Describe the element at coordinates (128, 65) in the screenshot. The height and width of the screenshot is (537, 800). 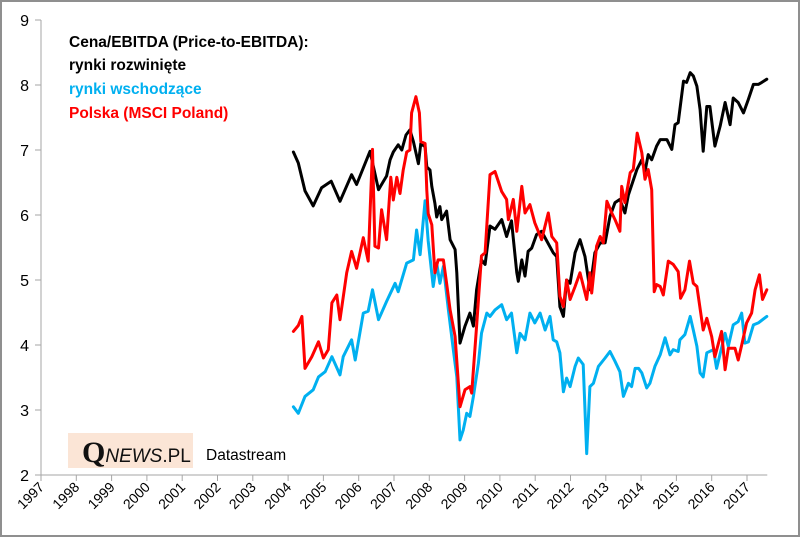
I see `legend-item-developed-markets: rynki rozwinięte` at that location.